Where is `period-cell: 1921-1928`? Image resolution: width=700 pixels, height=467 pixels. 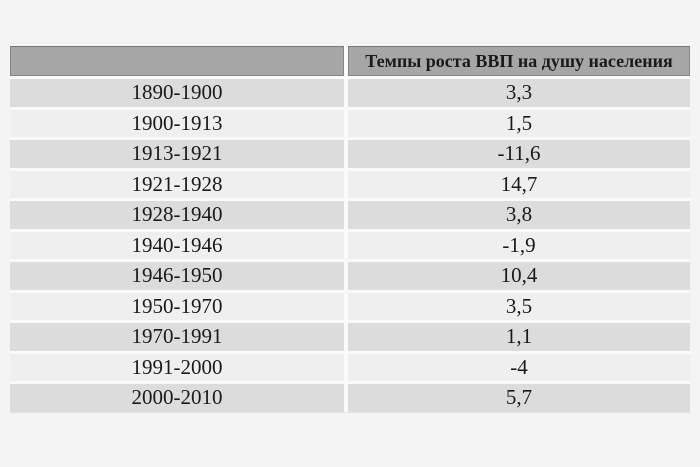
period-cell: 1921-1928 is located at coordinates (177, 184).